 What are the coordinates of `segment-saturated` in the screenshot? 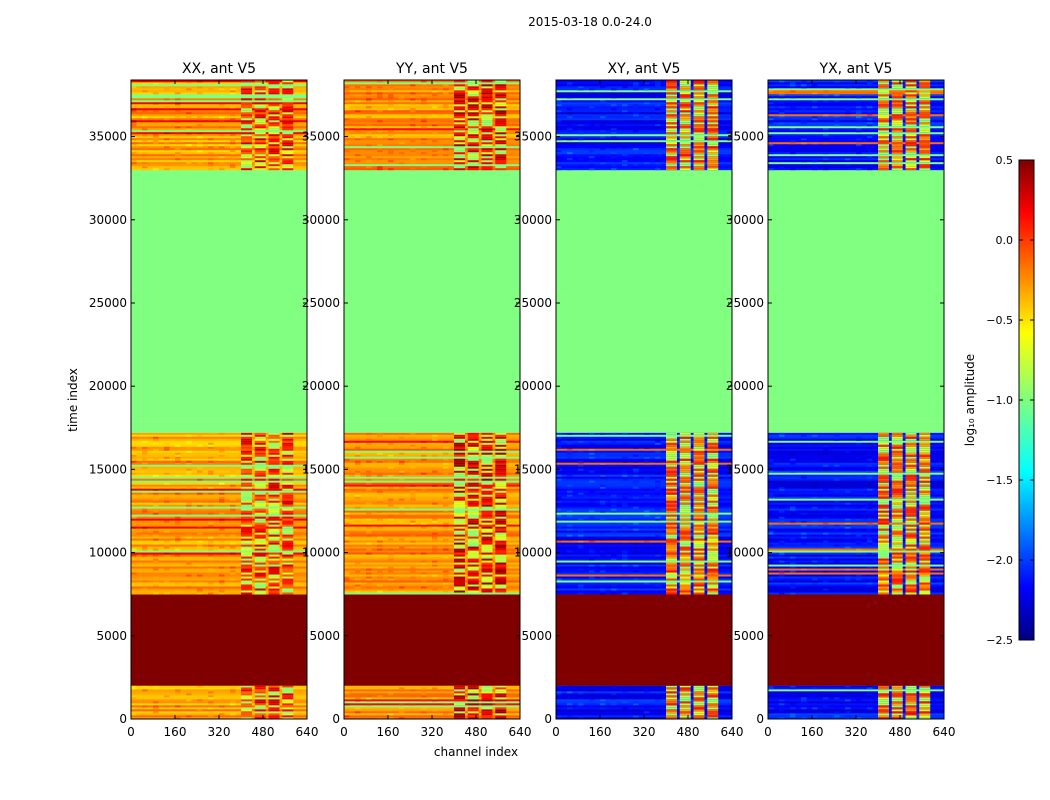 It's located at (219, 640).